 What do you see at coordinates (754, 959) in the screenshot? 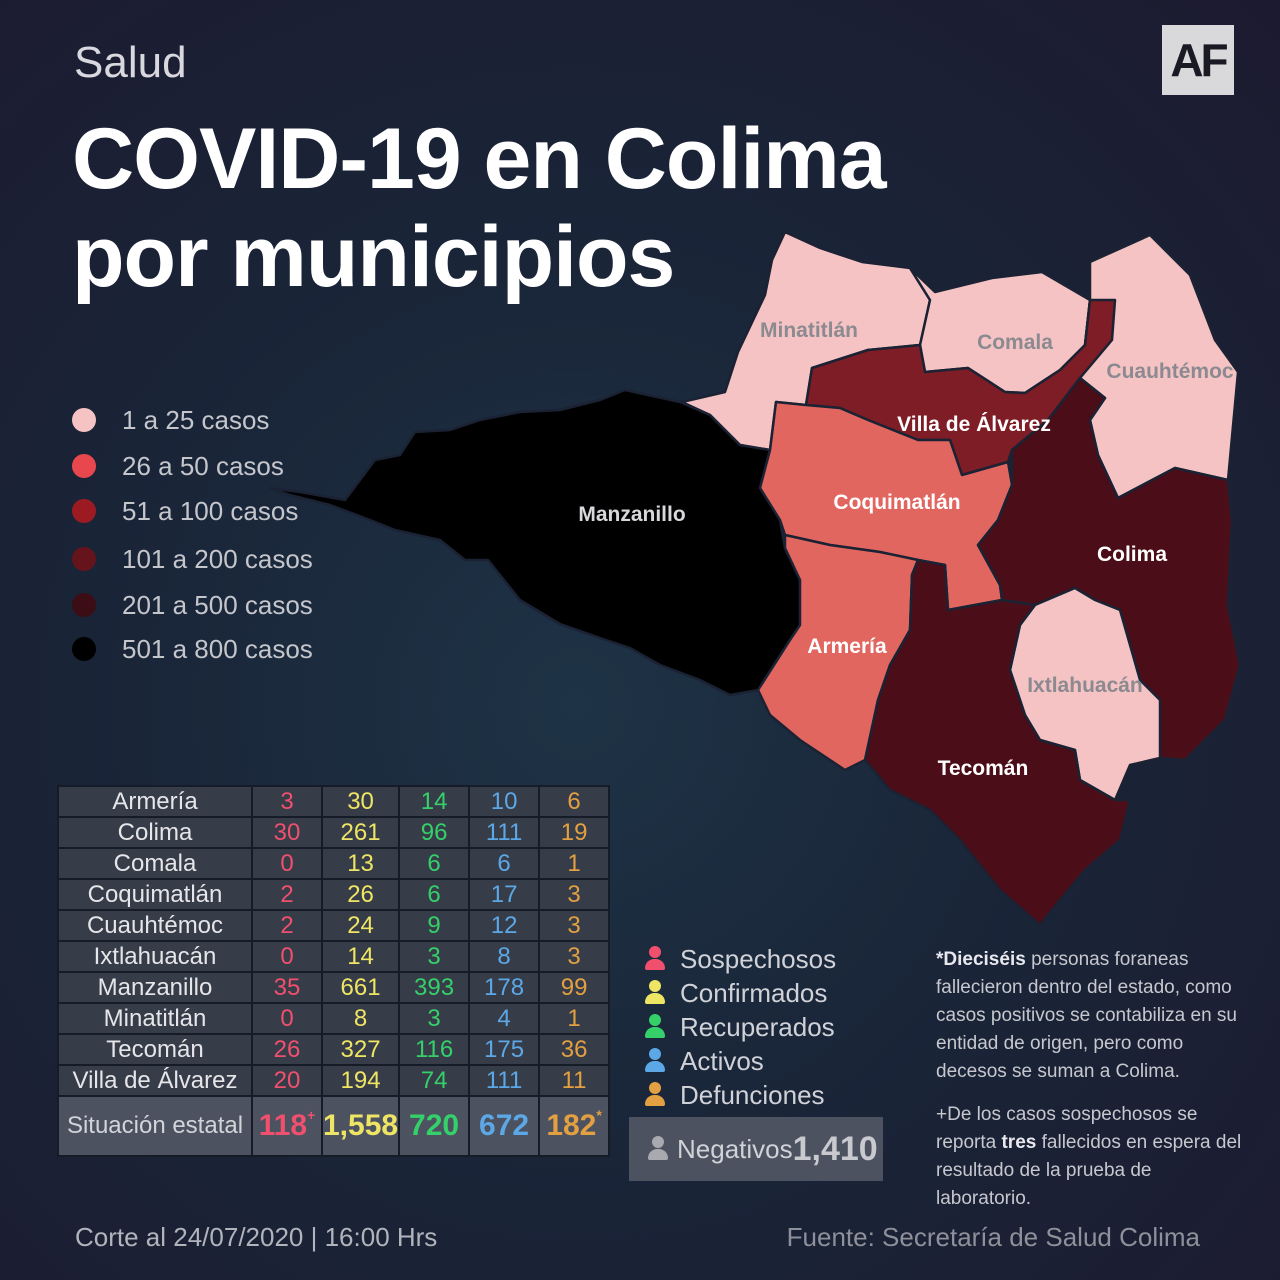
I see `category-item: Sospechosos` at bounding box center [754, 959].